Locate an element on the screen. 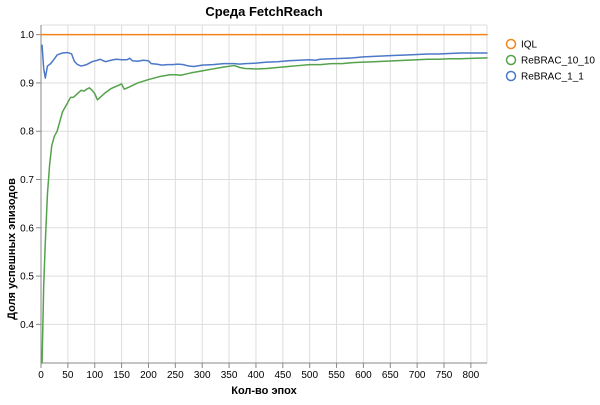 Image resolution: width=600 pixels, height=405 pixels. legend-label: IQL is located at coordinates (529, 45).